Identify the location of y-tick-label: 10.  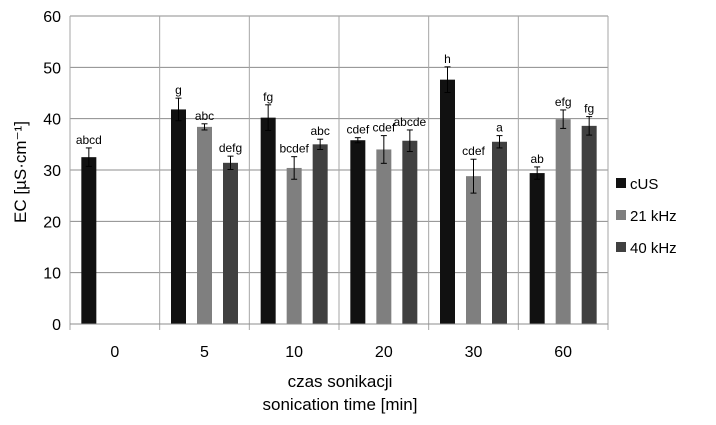
(52, 274).